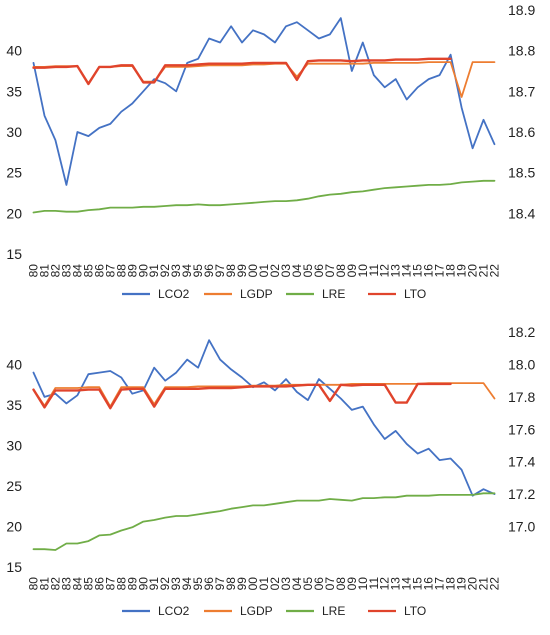 This screenshot has width=550, height=635. What do you see at coordinates (253, 271) in the screenshot?
I see `x-axis-tick-label: 00` at bounding box center [253, 271].